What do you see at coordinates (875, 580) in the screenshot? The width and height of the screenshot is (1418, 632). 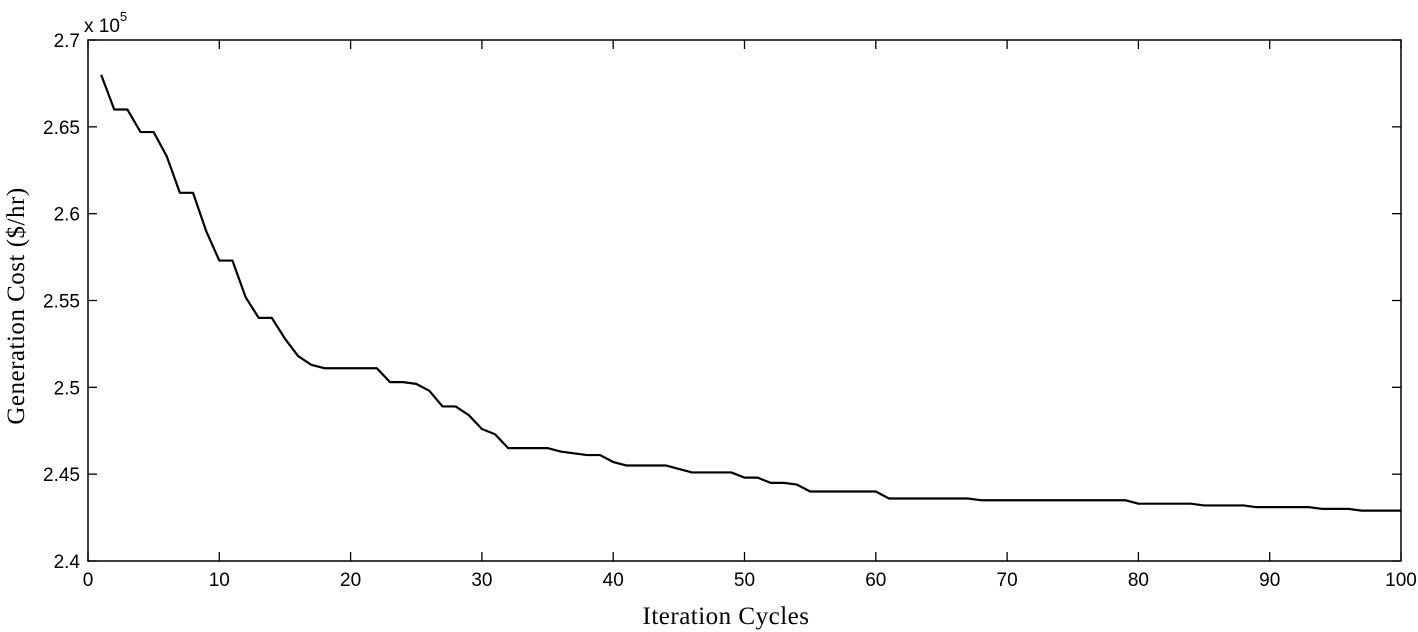 I see `x-tick-label: 60` at bounding box center [875, 580].